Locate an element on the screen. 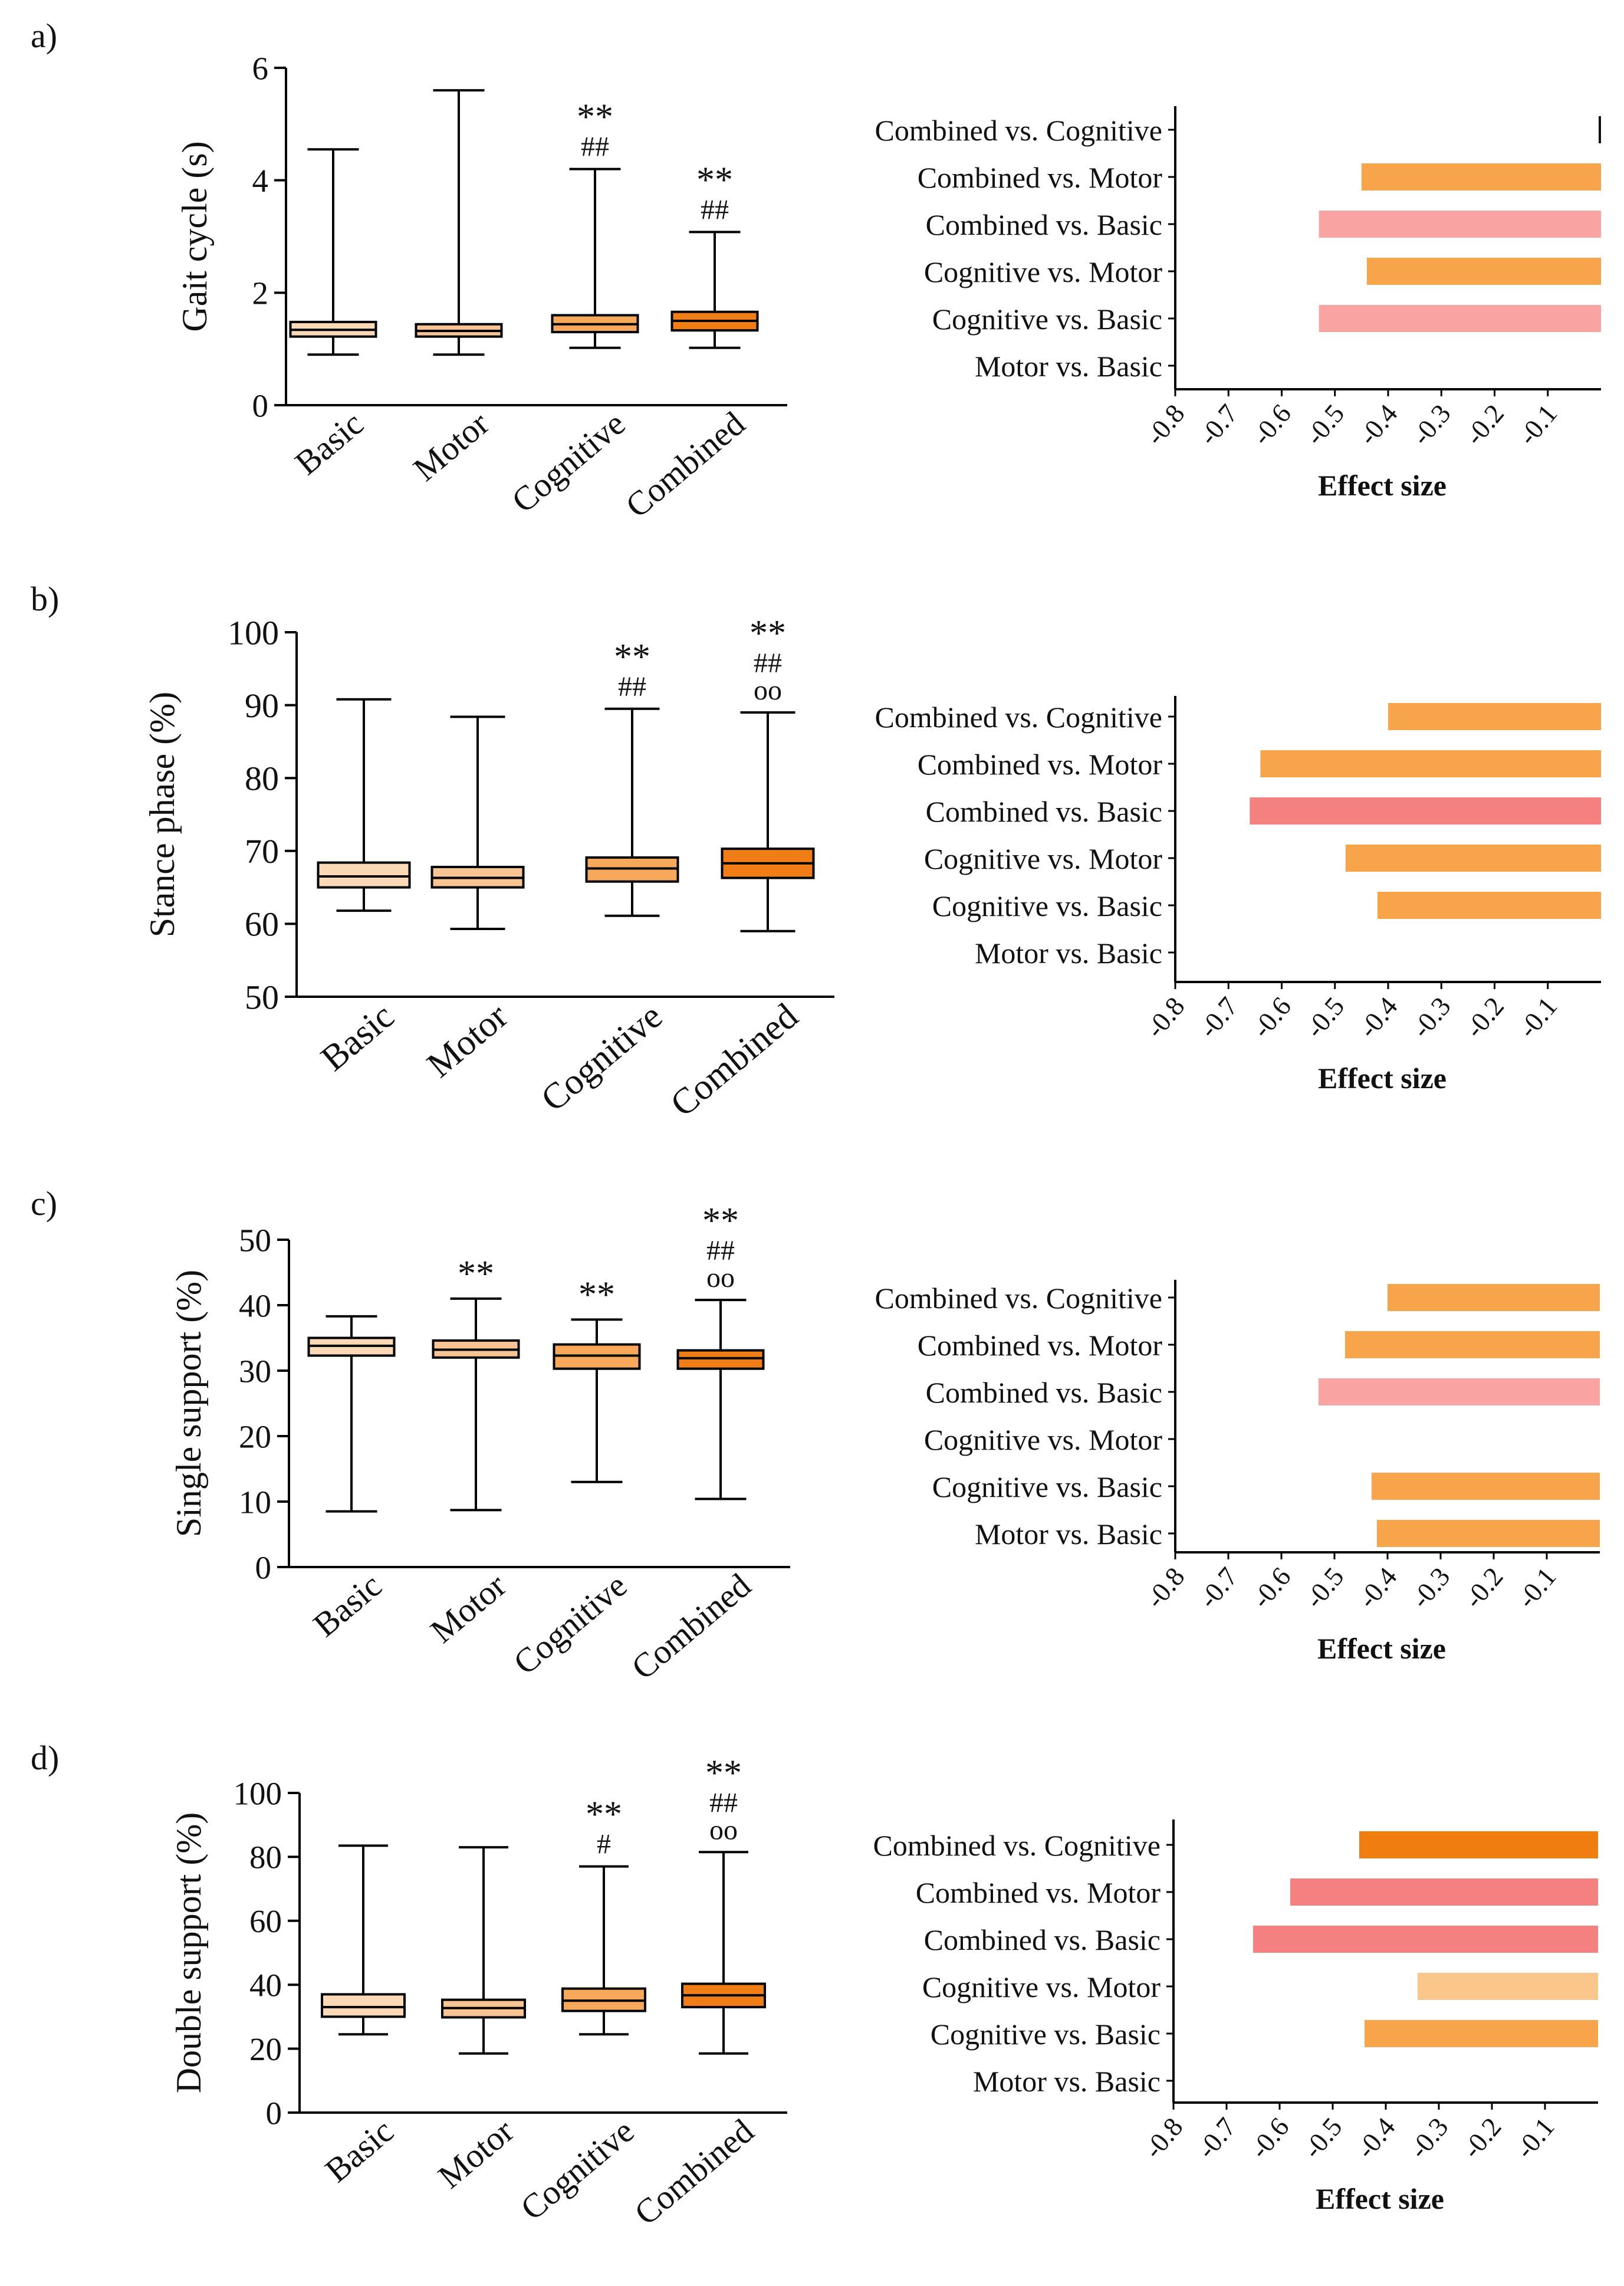 The width and height of the screenshot is (1624, 2286). effect-x-axis-label: Effect size is located at coordinates (1382, 1078).